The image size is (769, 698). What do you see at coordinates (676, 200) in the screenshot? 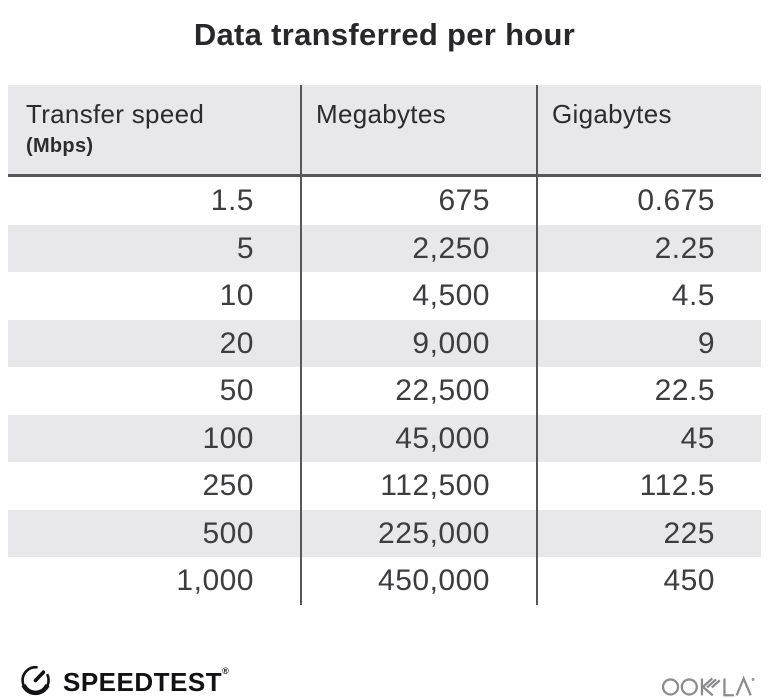
I see `table-cell: 0.675` at bounding box center [676, 200].